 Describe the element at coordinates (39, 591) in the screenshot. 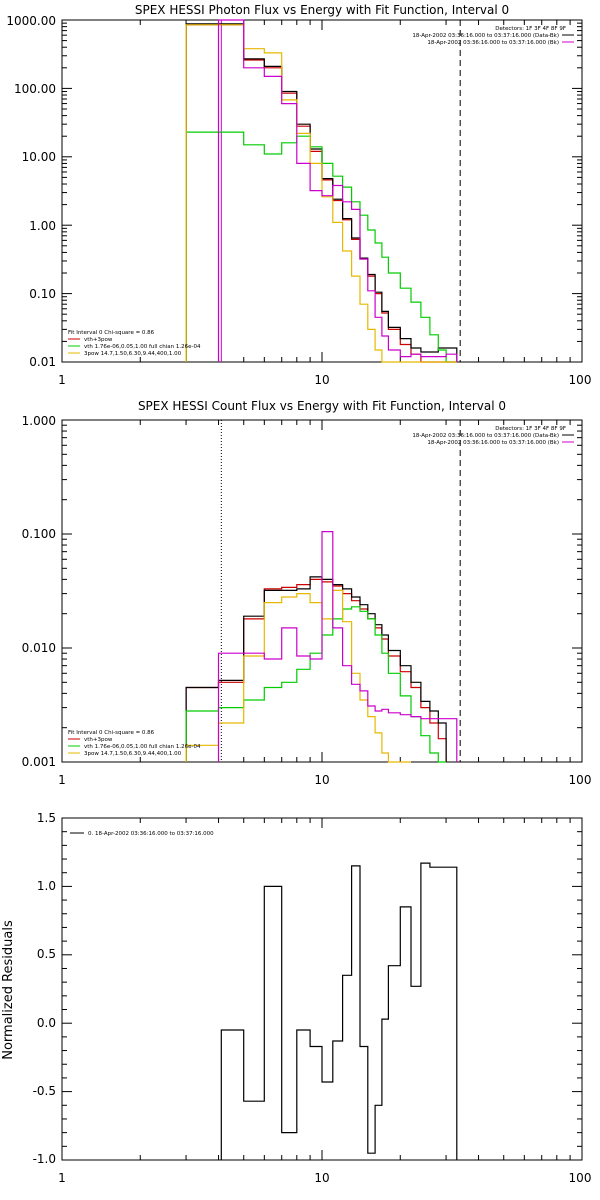

I see `y-tick-labels: 0.001 0.010 0.100 1.000` at that location.